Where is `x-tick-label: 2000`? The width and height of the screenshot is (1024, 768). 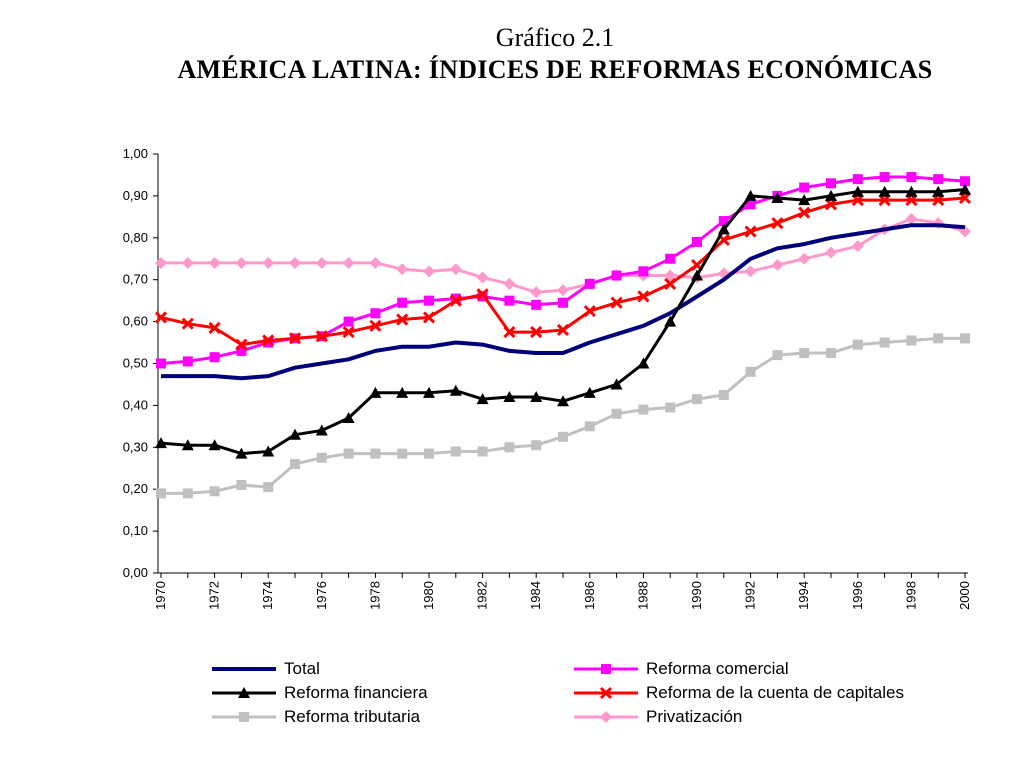 x-tick-label: 2000 is located at coordinates (964, 595).